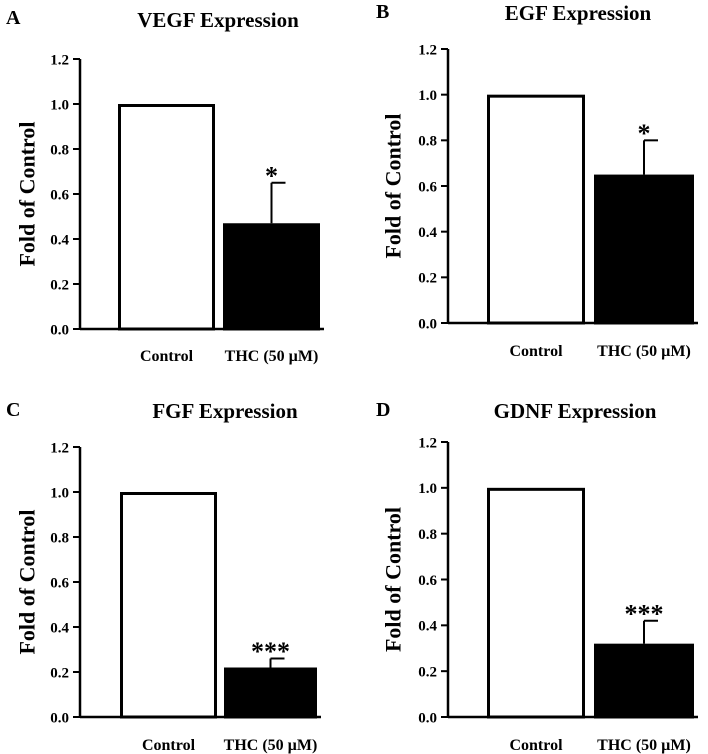  Describe the element at coordinates (578, 13) in the screenshot. I see `chart-title: EGF Expression` at that location.